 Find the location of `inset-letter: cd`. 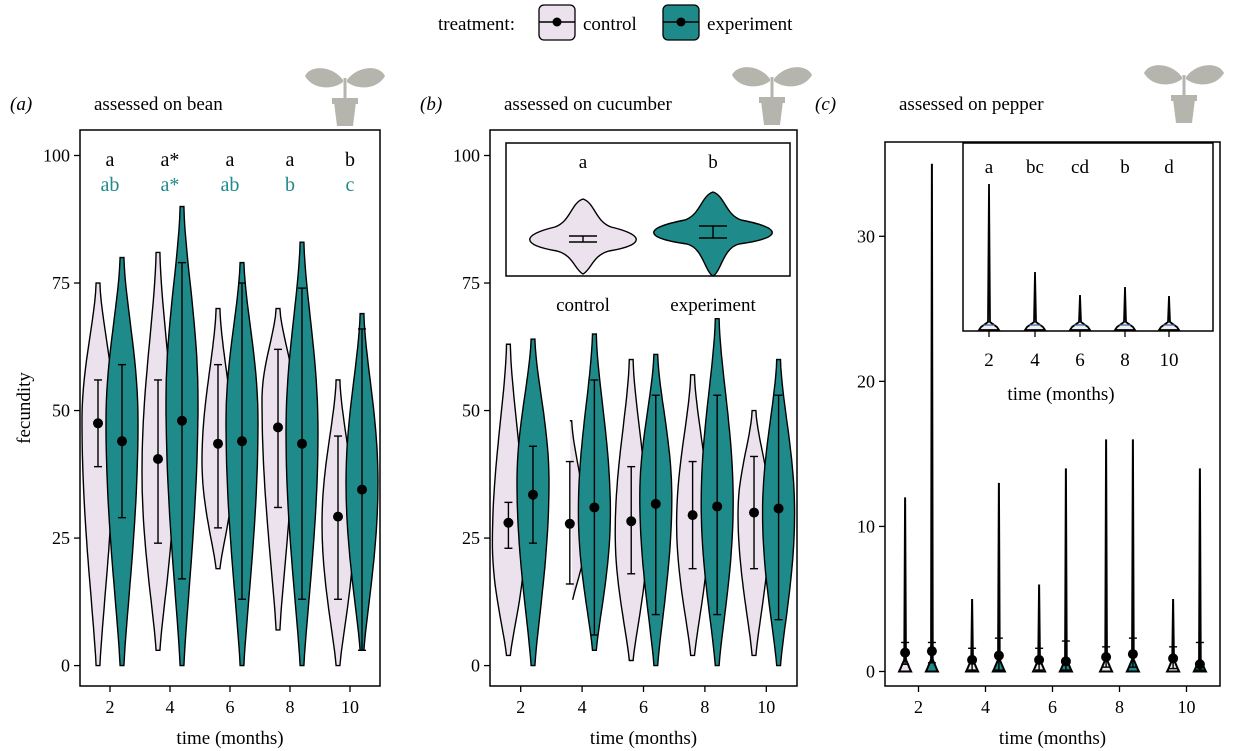

inset-letter: cd is located at coordinates (1080, 167).